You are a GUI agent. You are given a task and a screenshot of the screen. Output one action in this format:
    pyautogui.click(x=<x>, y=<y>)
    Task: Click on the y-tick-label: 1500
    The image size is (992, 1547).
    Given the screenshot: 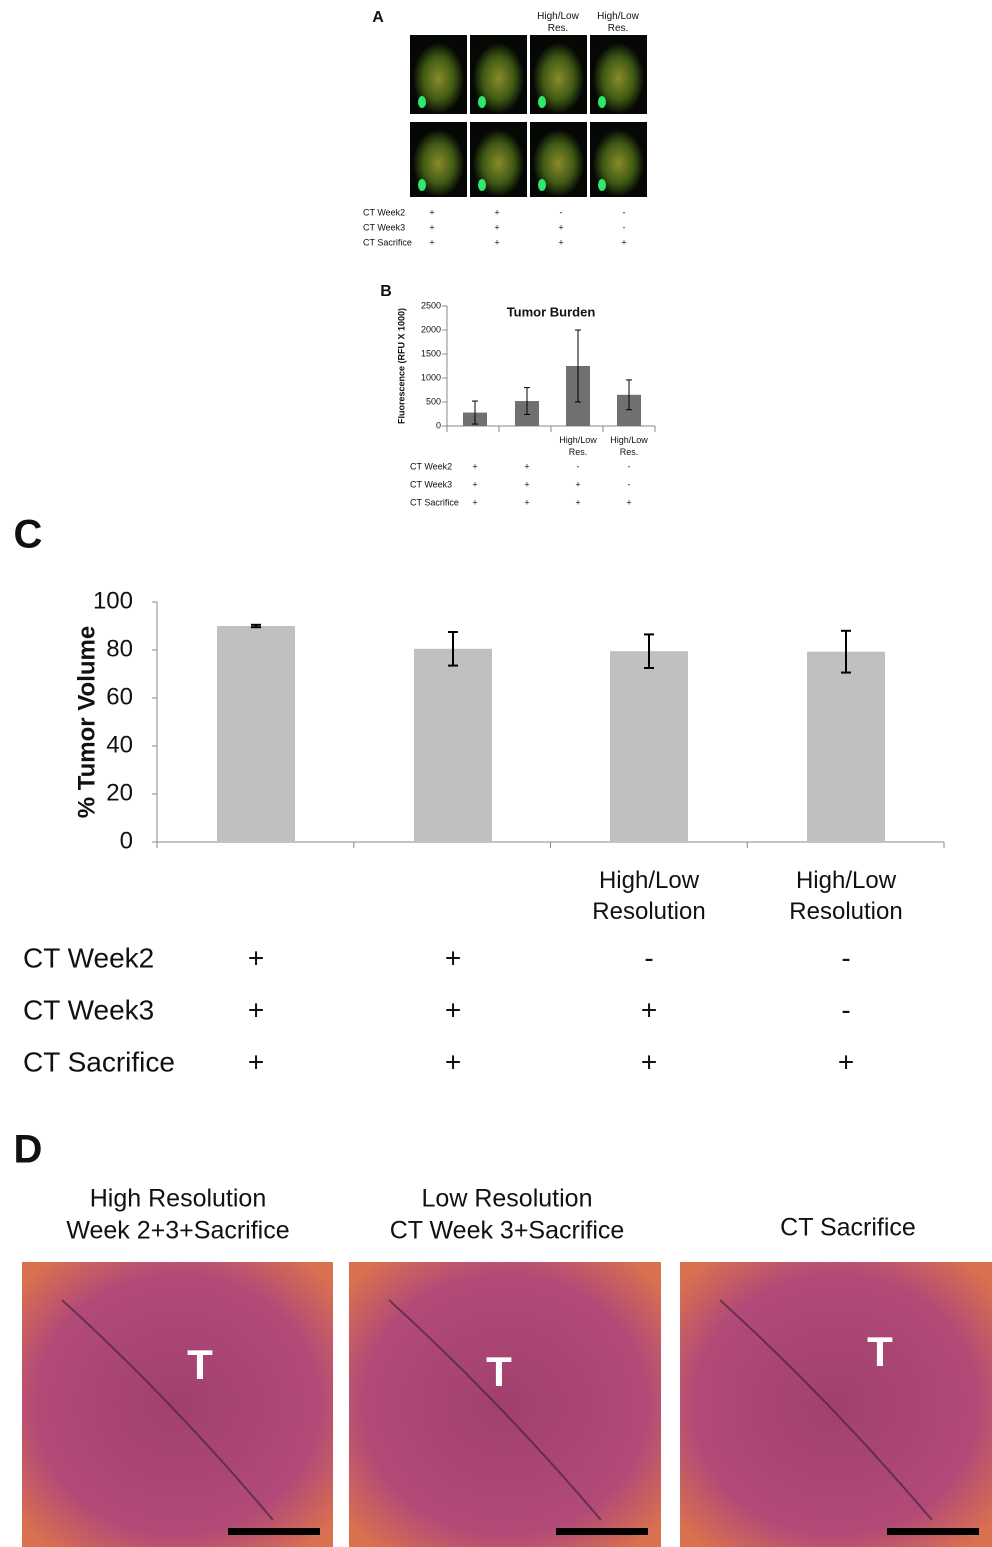 What is the action you would take?
    pyautogui.click(x=431, y=353)
    